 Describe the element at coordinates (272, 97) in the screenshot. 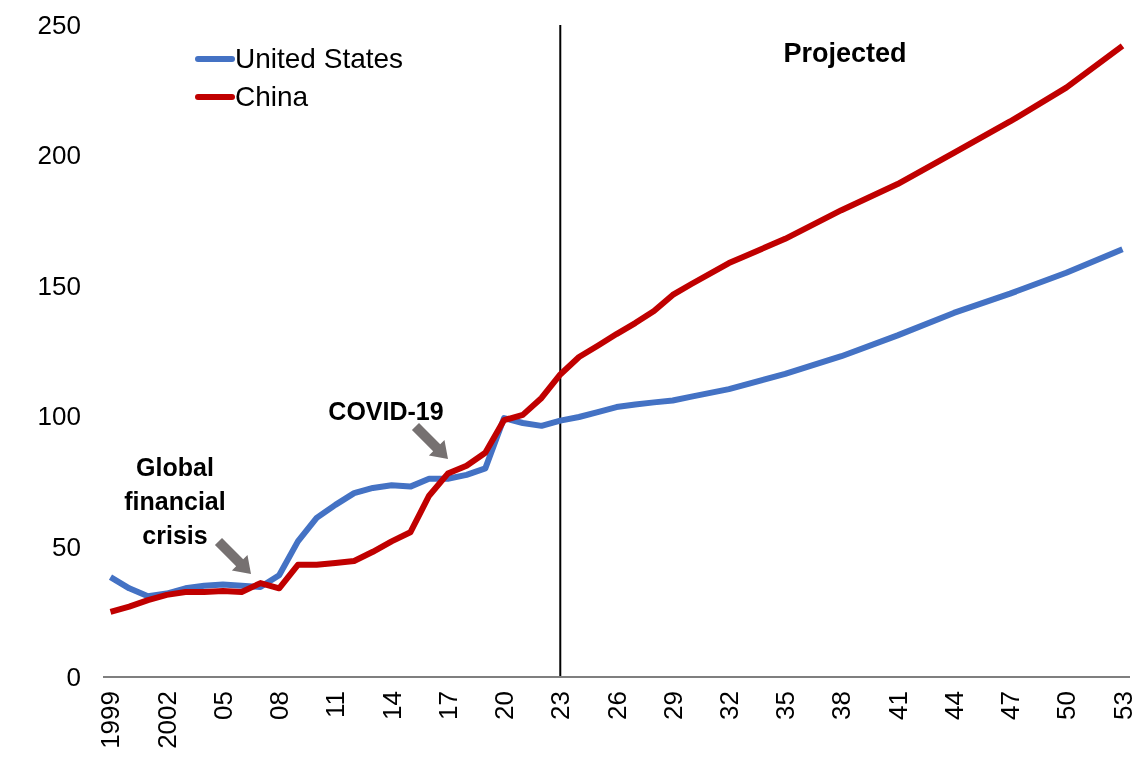

I see `legend-label: China` at that location.